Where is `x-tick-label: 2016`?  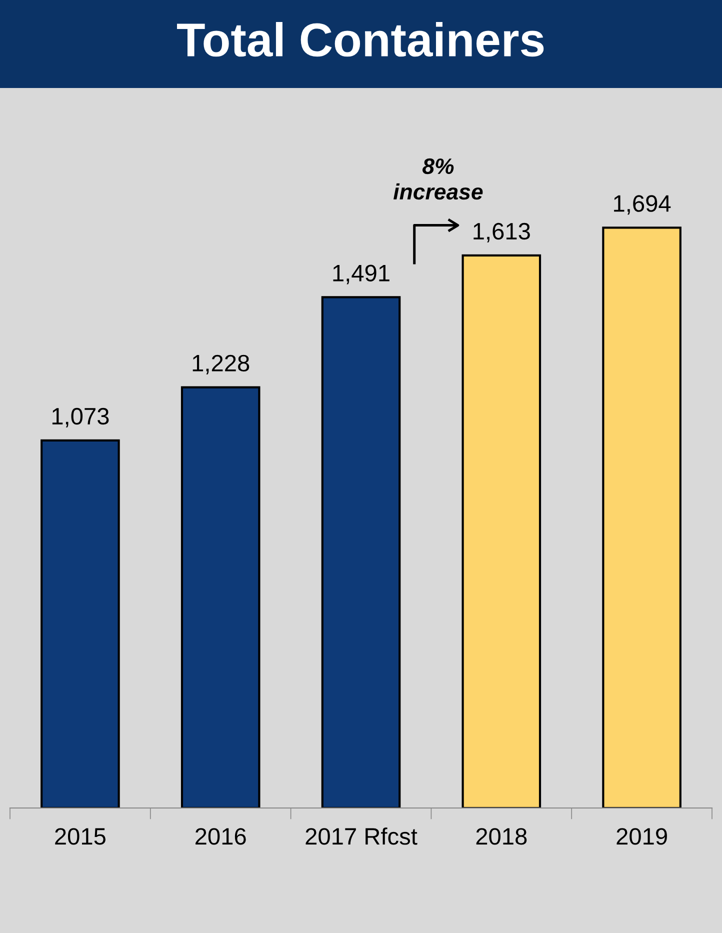
x-tick-label: 2016 is located at coordinates (221, 836).